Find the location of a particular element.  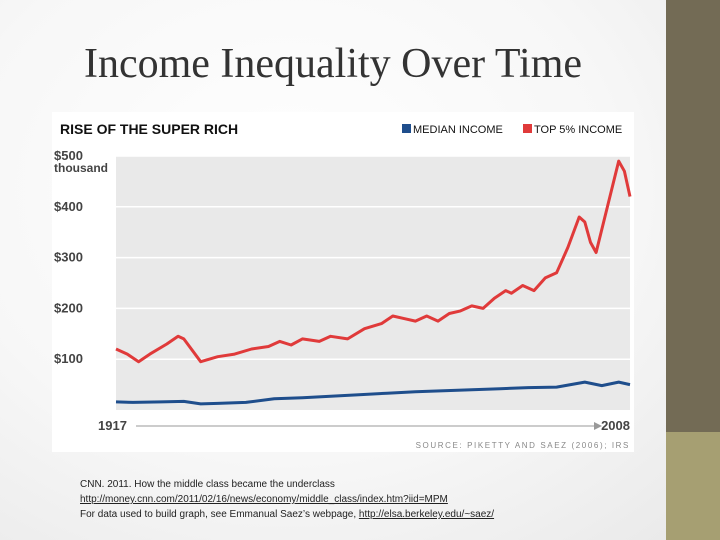

y-tick-label: $400 is located at coordinates (68, 206).